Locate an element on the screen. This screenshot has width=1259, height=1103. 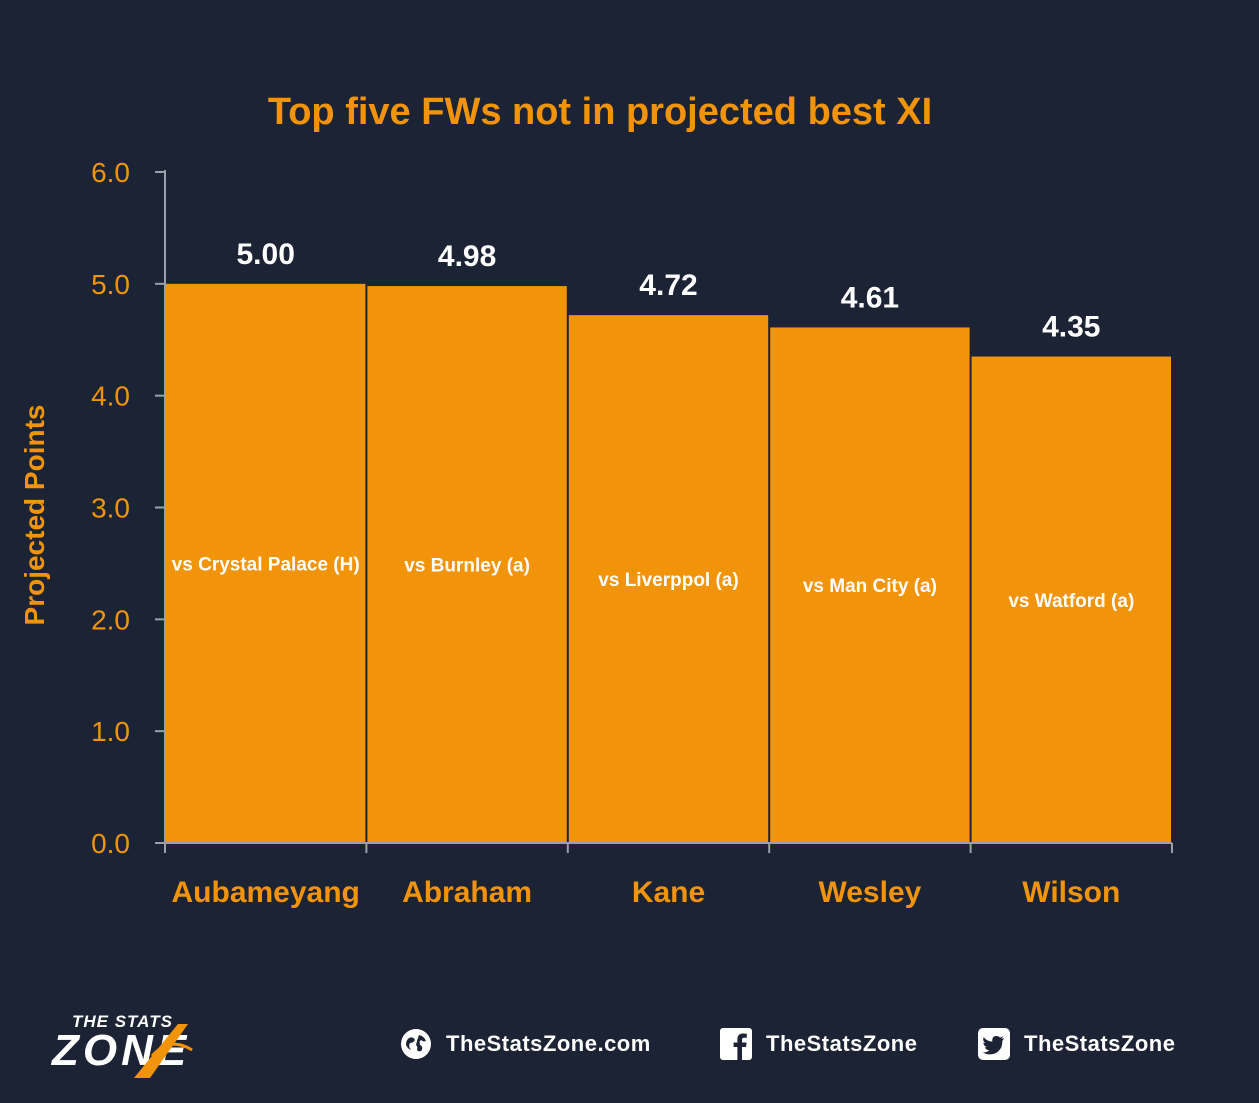
globe-icon is located at coordinates (416, 1044).